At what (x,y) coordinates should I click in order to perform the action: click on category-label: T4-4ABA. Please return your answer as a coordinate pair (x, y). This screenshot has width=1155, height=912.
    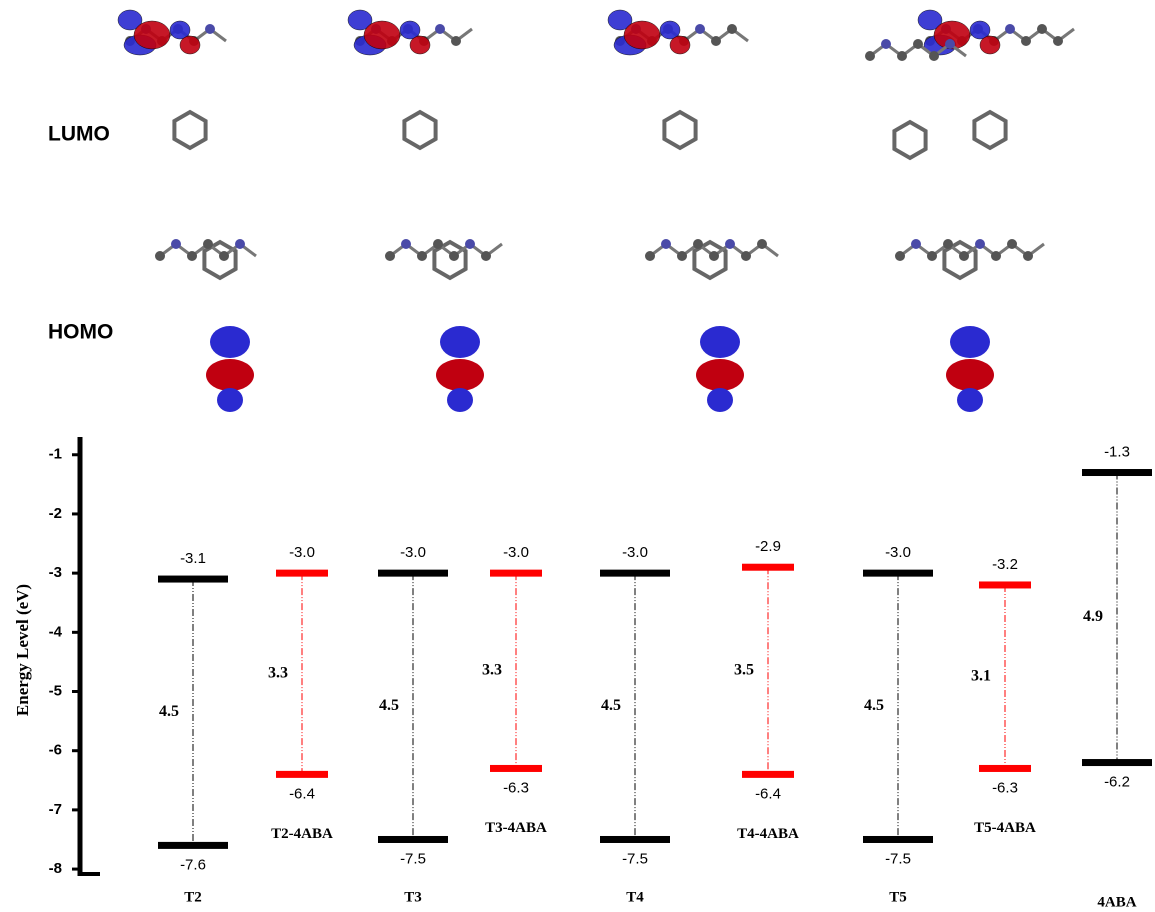
    Looking at the image, I should click on (768, 834).